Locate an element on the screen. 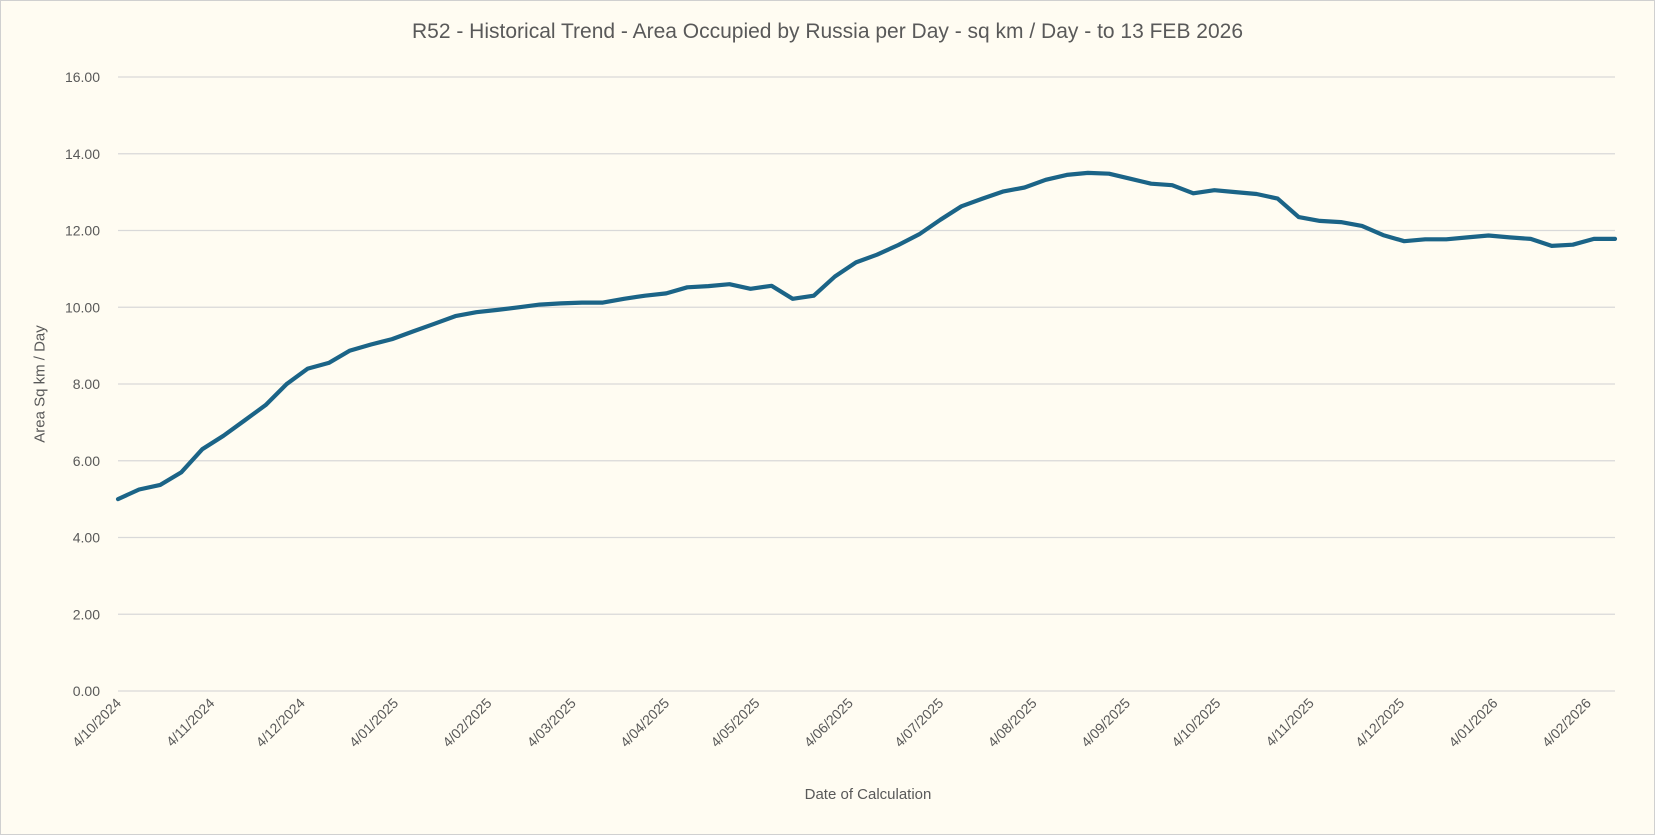 This screenshot has width=1655, height=835. x-tick-label: 4/02/2025 is located at coordinates (467, 723).